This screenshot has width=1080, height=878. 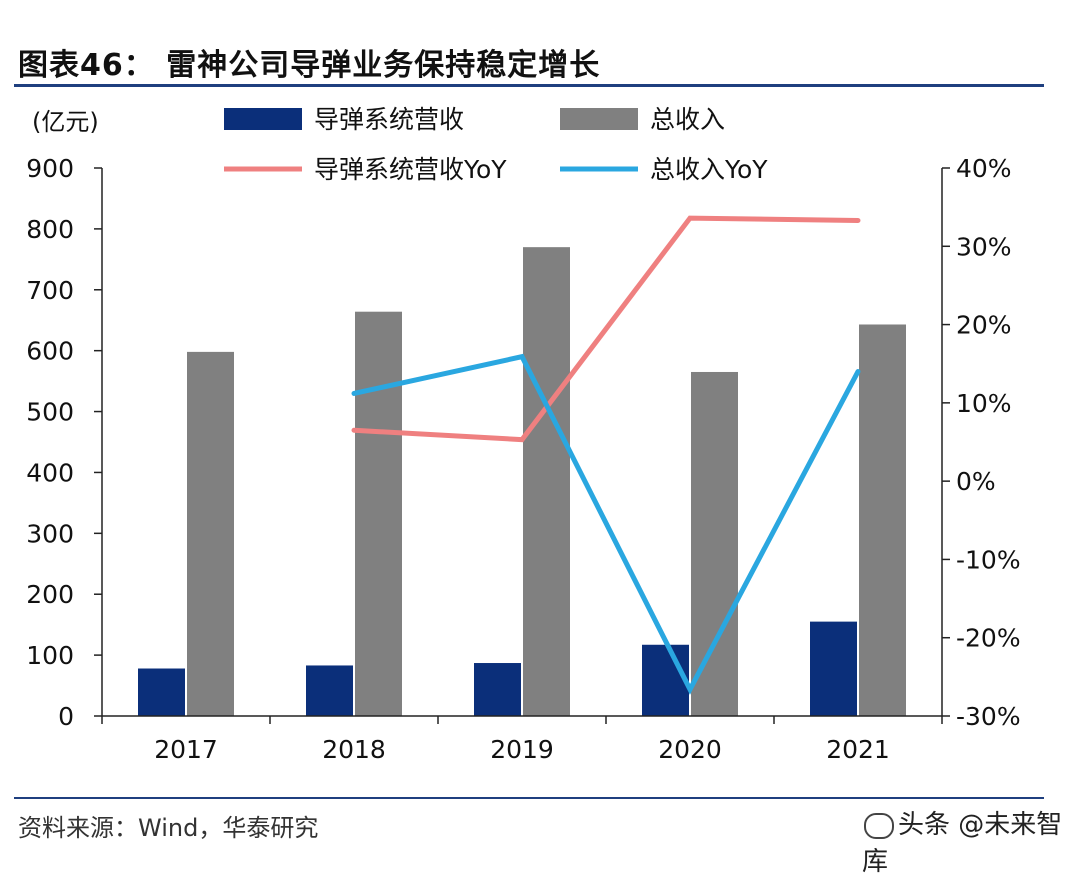 What do you see at coordinates (329, 690) in the screenshot?
I see `bar-missile-2018` at bounding box center [329, 690].